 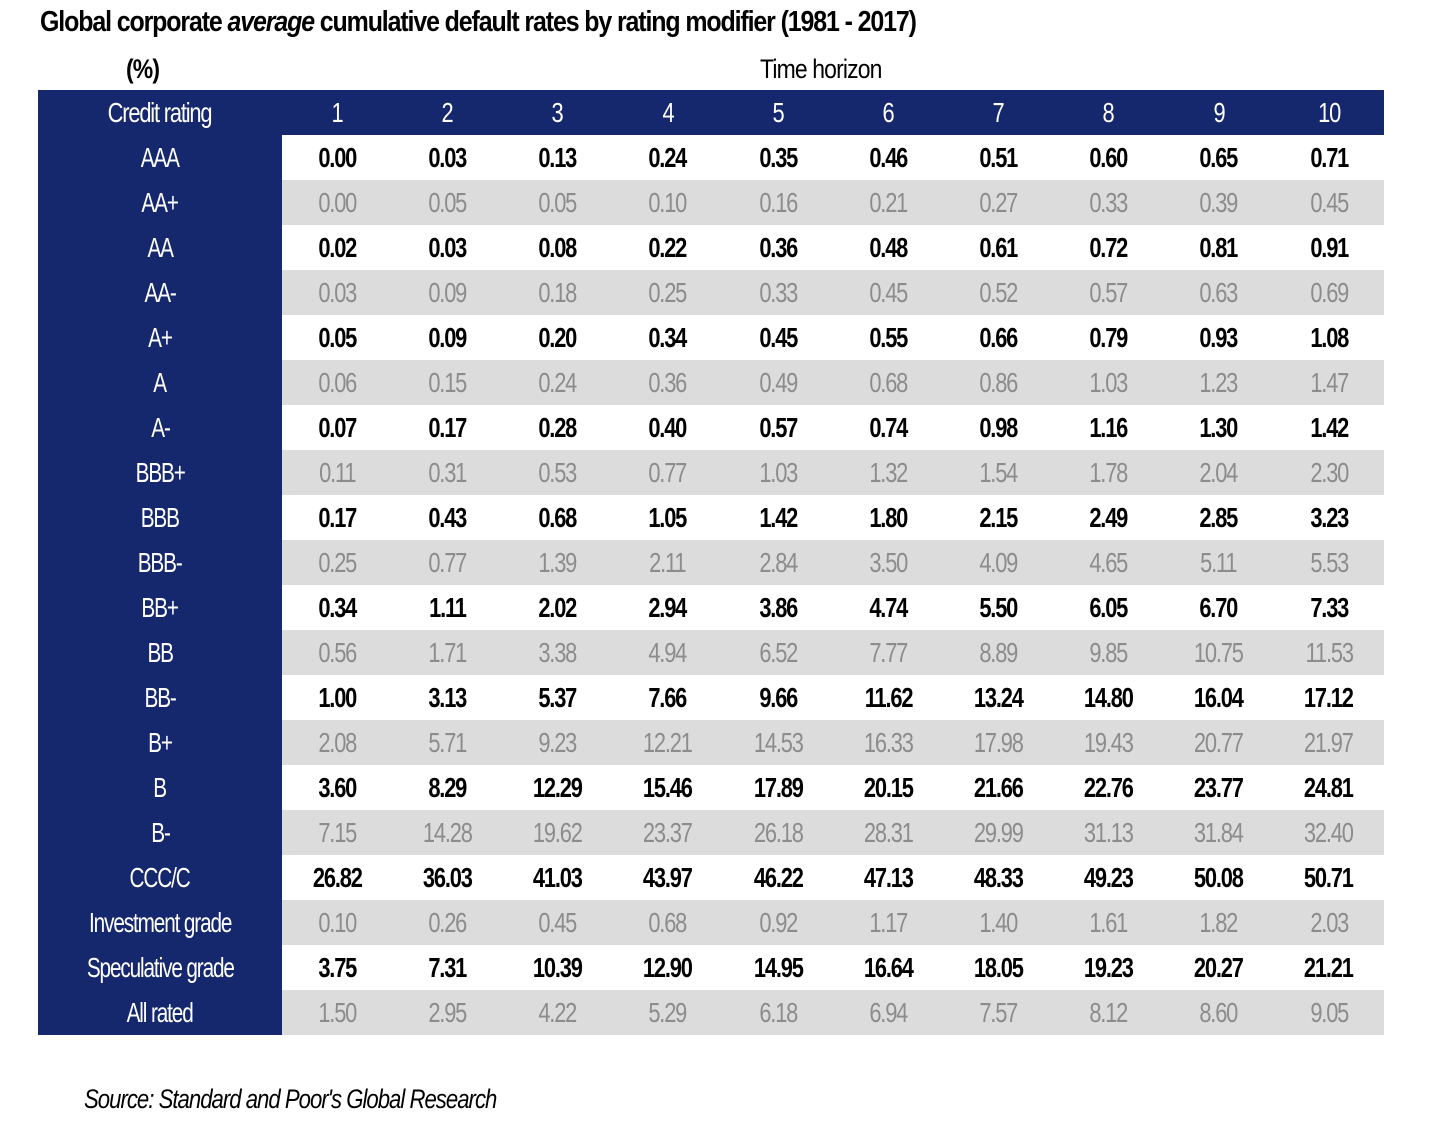 I want to click on table-cell-text: 47.13, so click(x=888, y=877).